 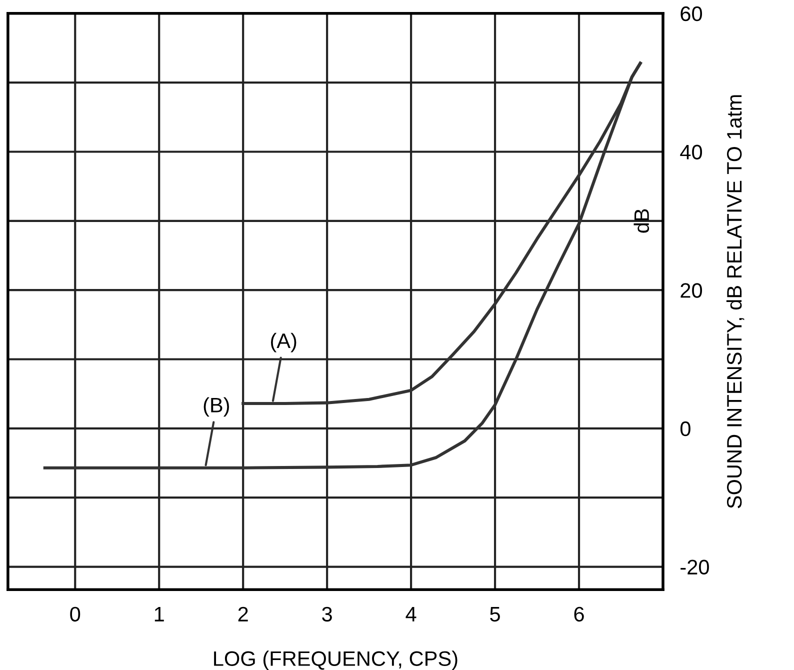 What do you see at coordinates (411, 614) in the screenshot?
I see `x-tick-label: 4` at bounding box center [411, 614].